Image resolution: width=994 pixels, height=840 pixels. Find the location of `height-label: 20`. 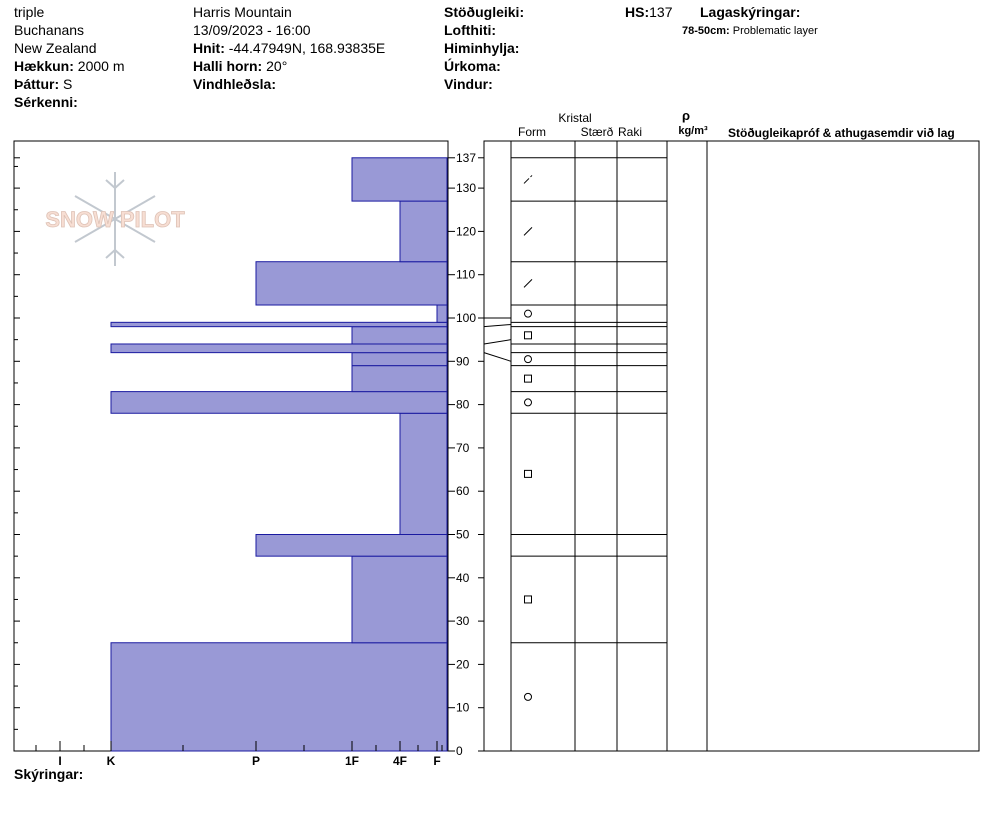

height-label: 20 is located at coordinates (463, 664).